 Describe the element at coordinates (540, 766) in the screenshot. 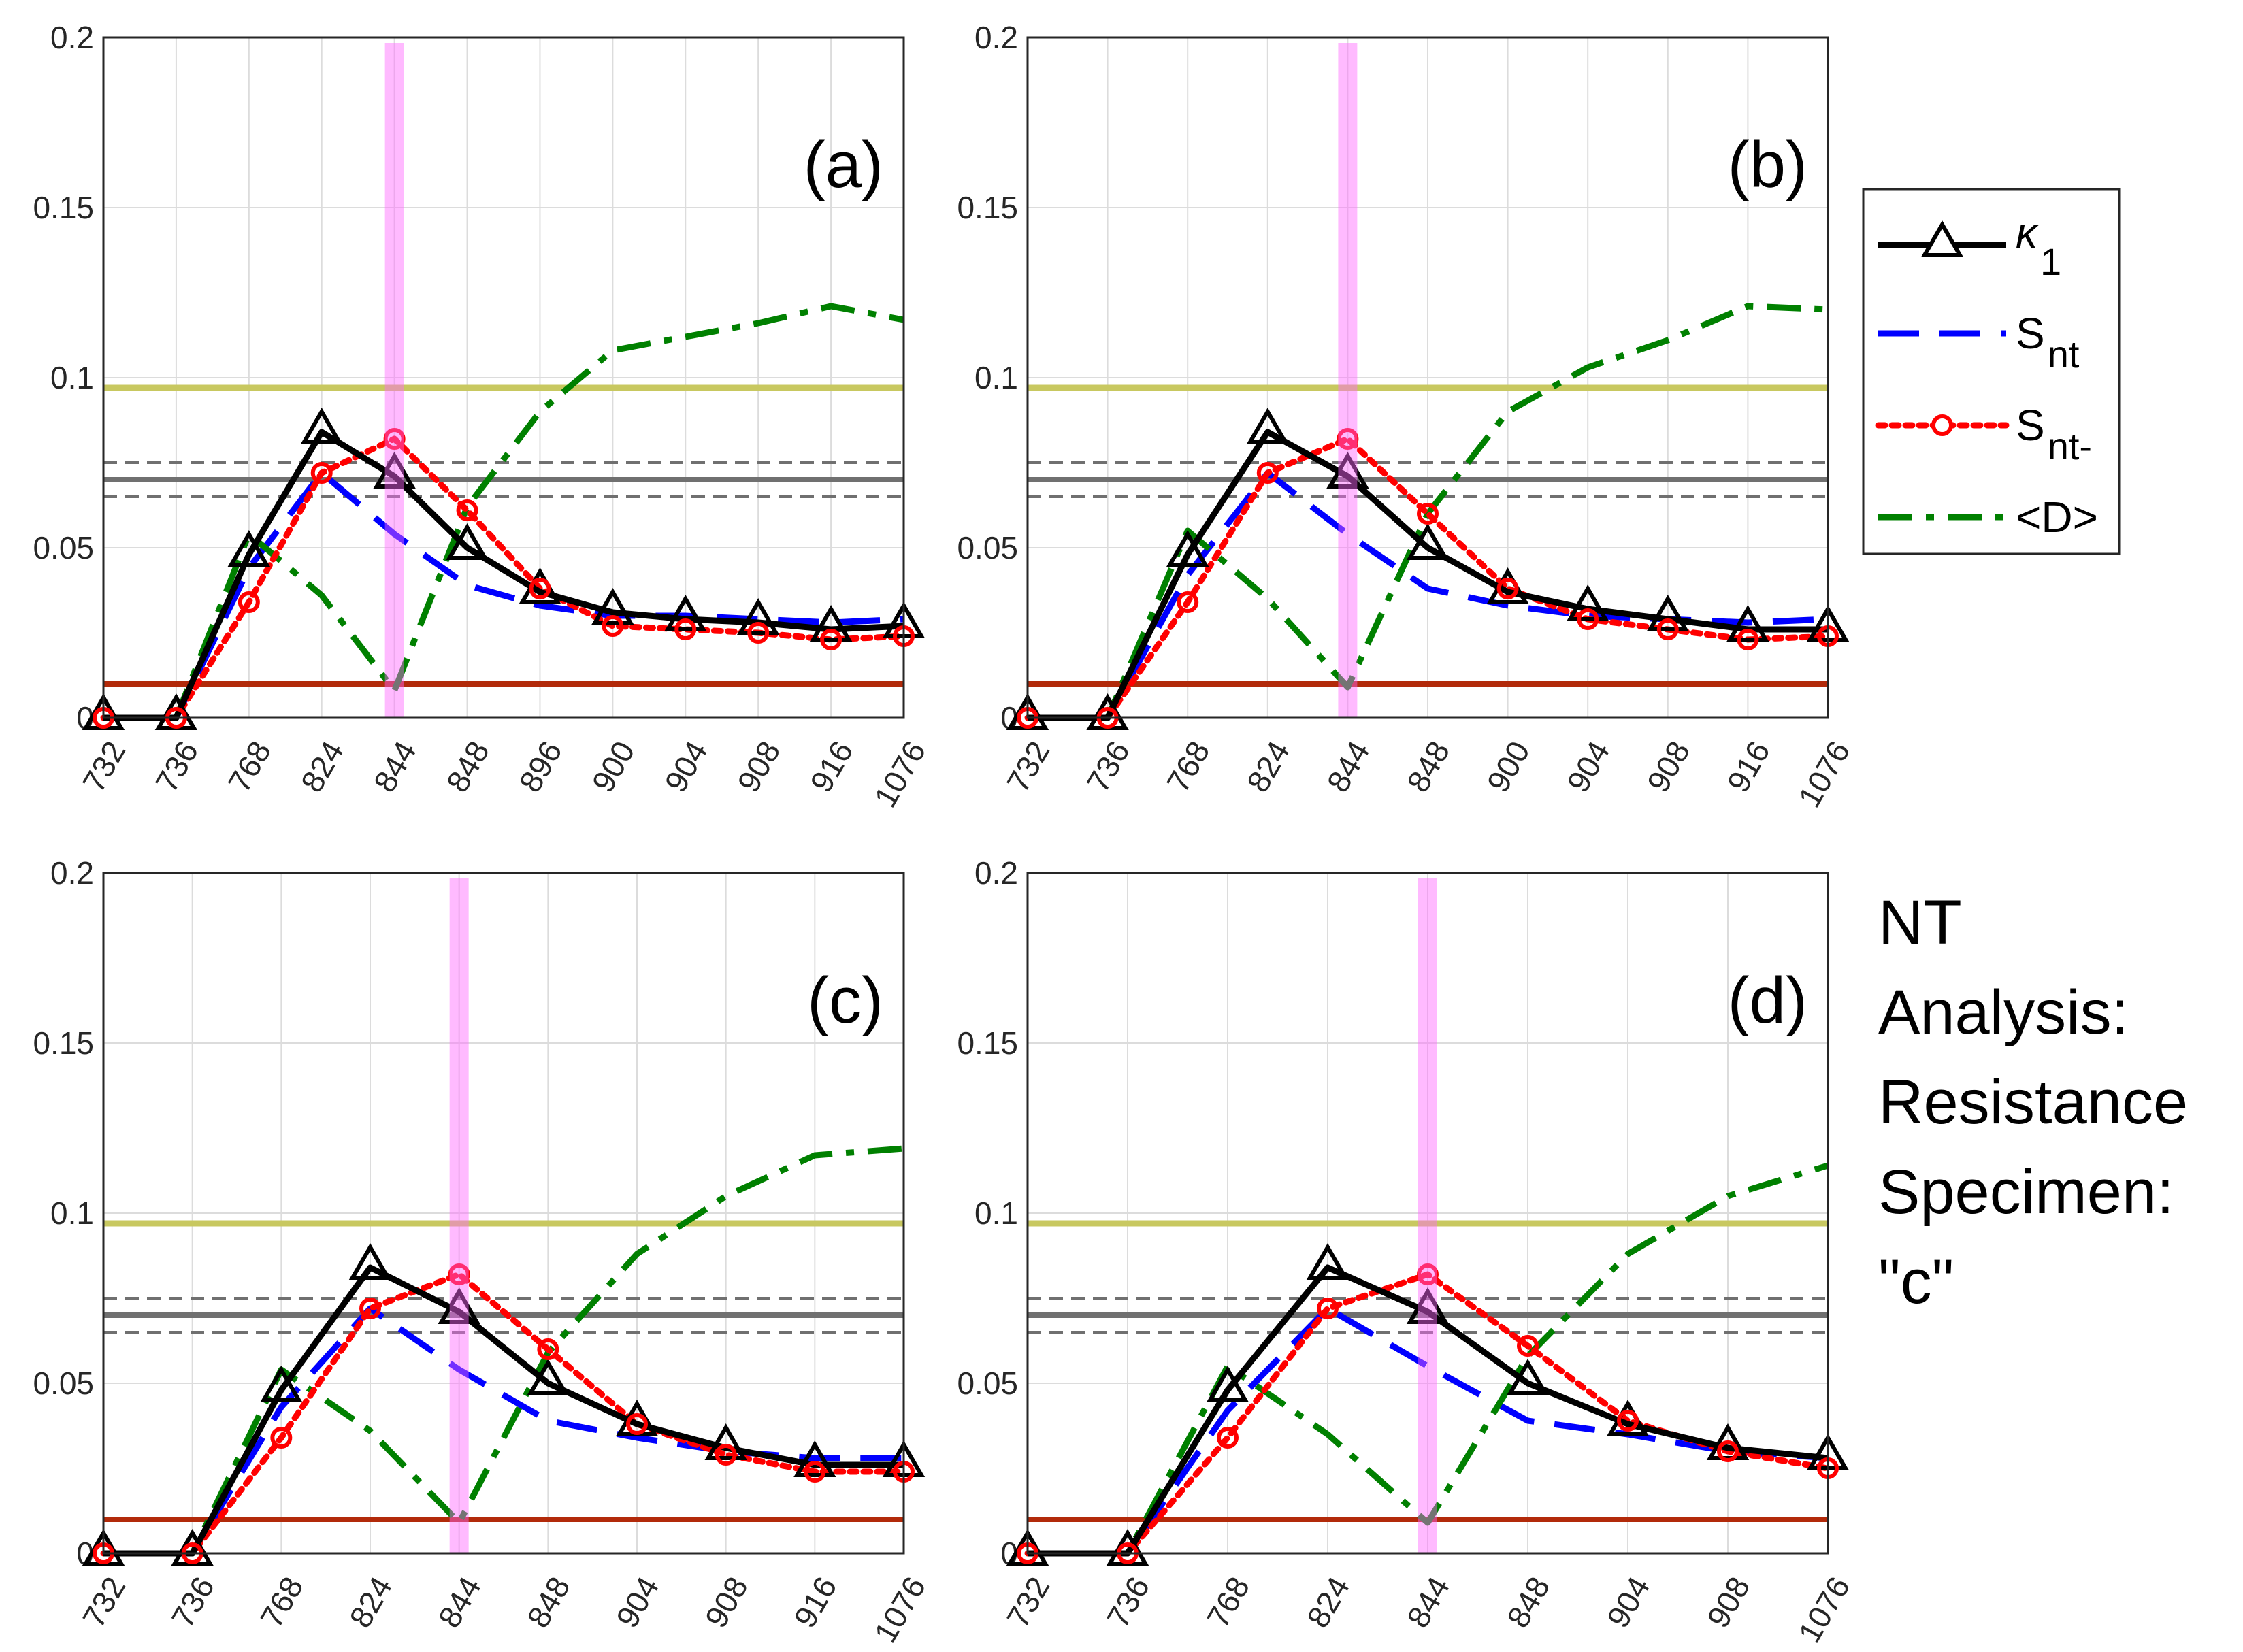

I see `x-tick-label: 896` at that location.